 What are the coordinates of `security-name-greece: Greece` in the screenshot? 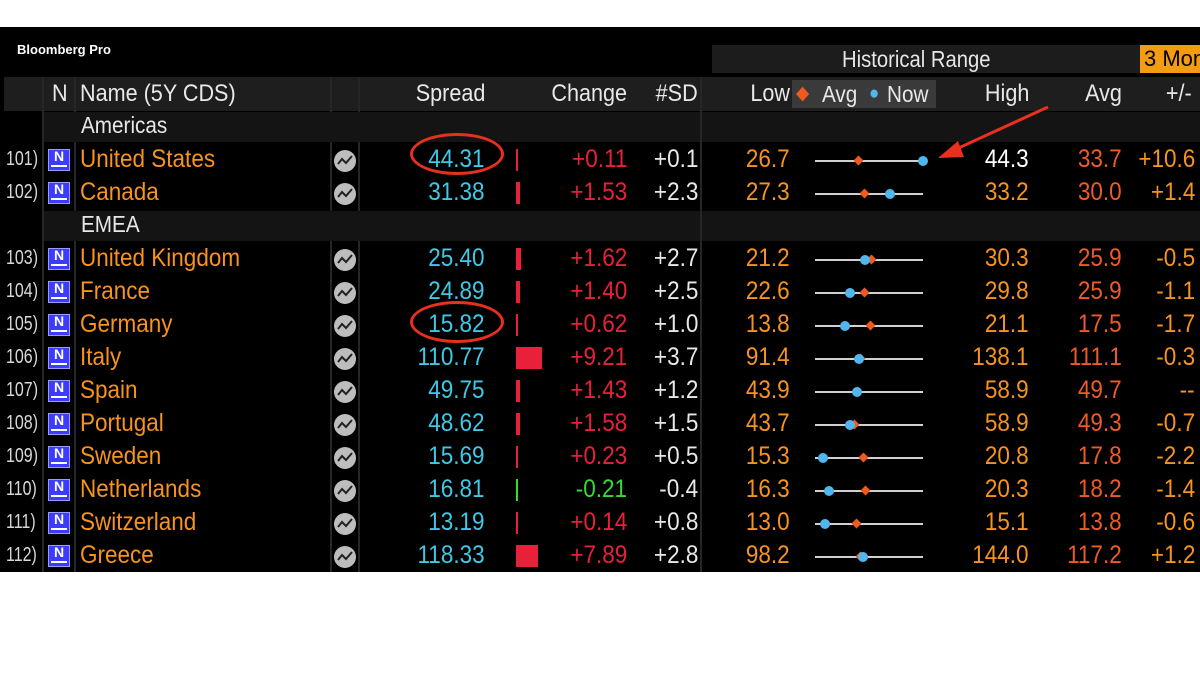 It's located at (117, 555).